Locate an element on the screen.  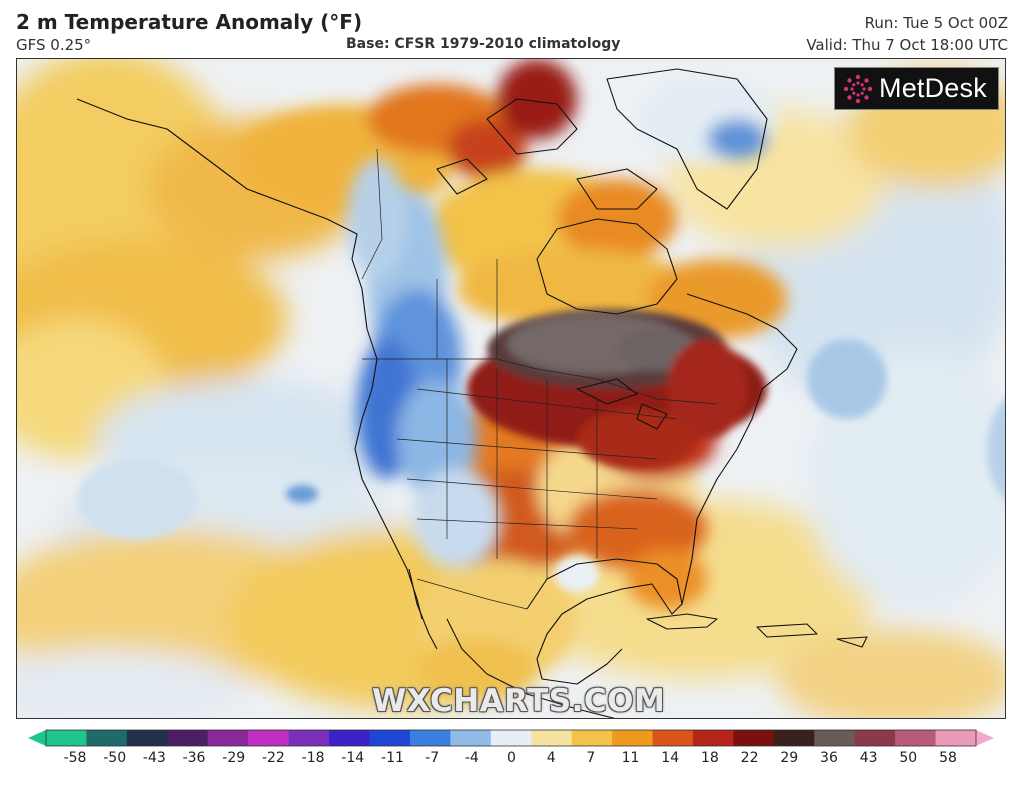
colorbar-tick-label: -58 is located at coordinates (75, 758).